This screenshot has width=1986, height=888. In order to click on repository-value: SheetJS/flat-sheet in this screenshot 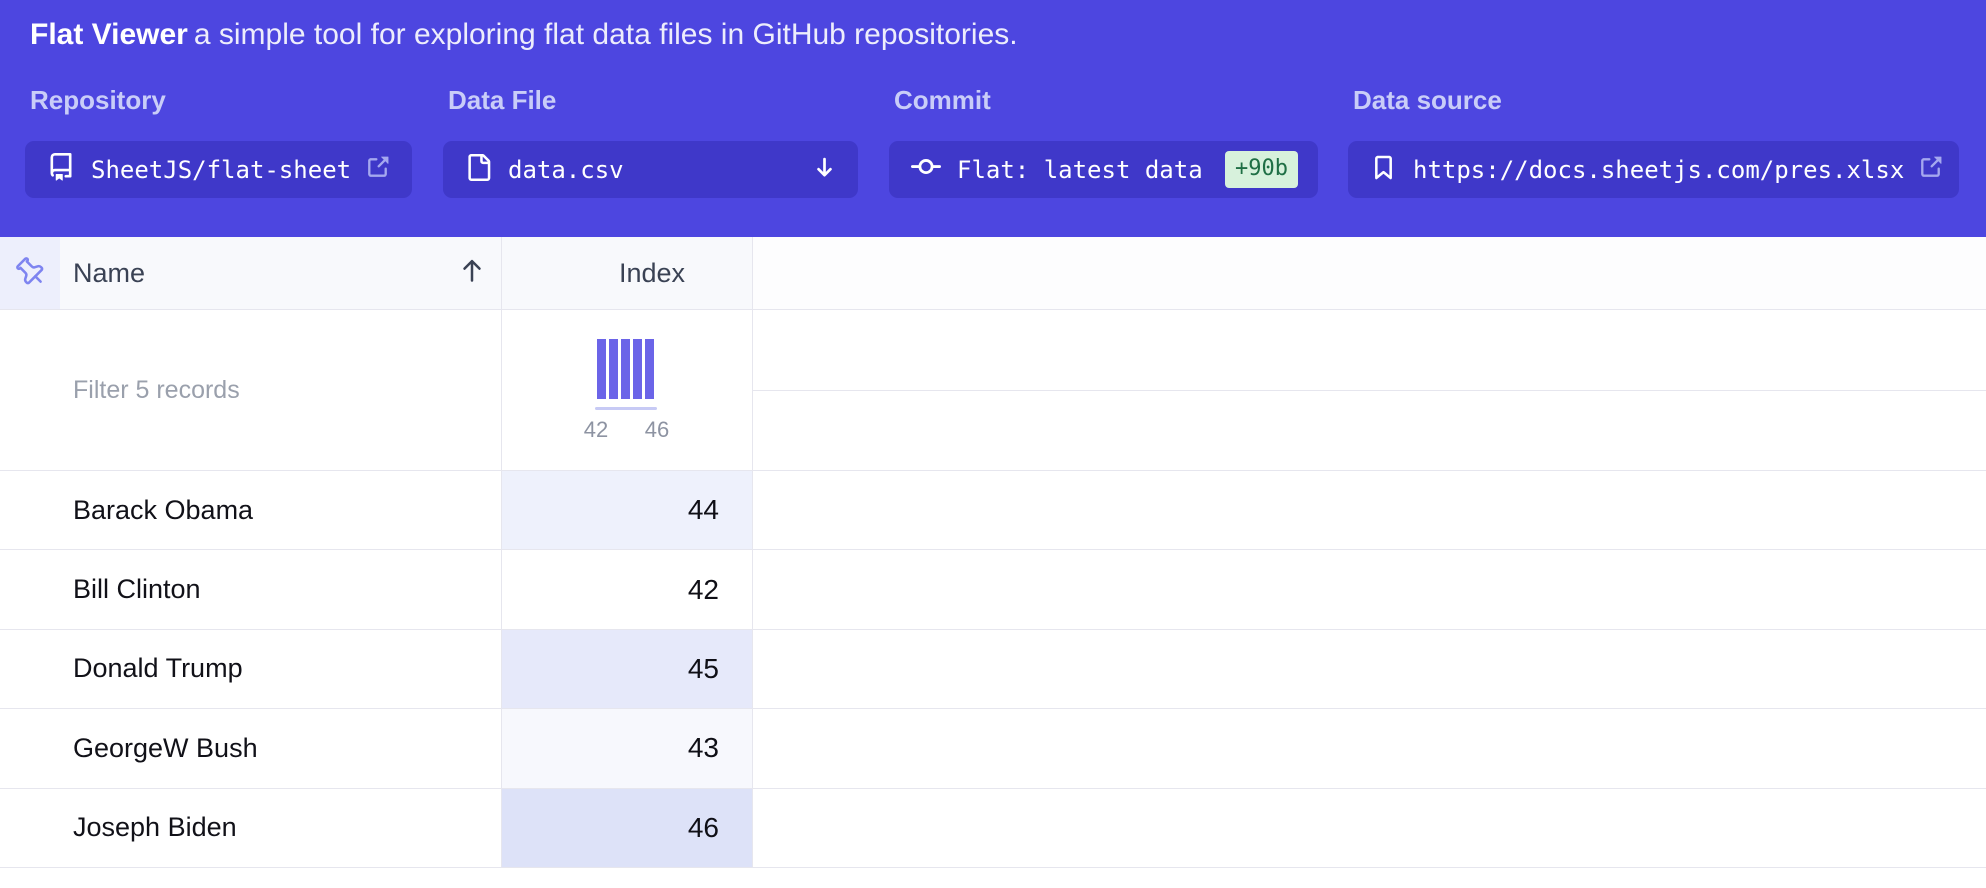, I will do `click(221, 169)`.